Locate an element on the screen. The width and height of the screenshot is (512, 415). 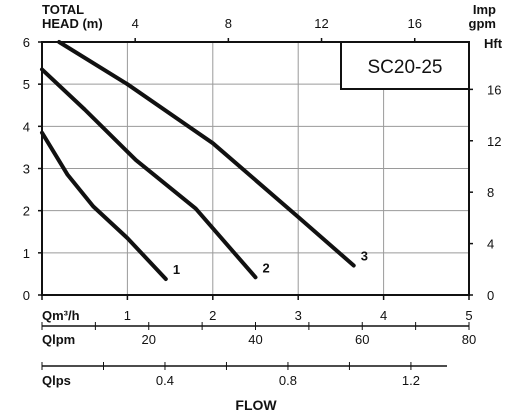
qlps-tick-label: 0.4 is located at coordinates (165, 380).